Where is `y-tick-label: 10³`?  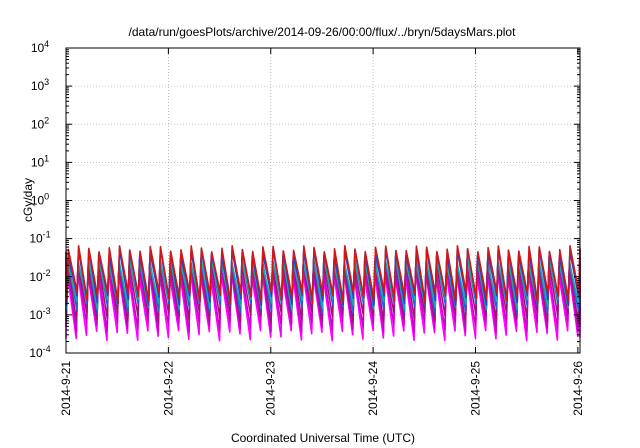 y-tick-label: 10³ is located at coordinates (40, 85).